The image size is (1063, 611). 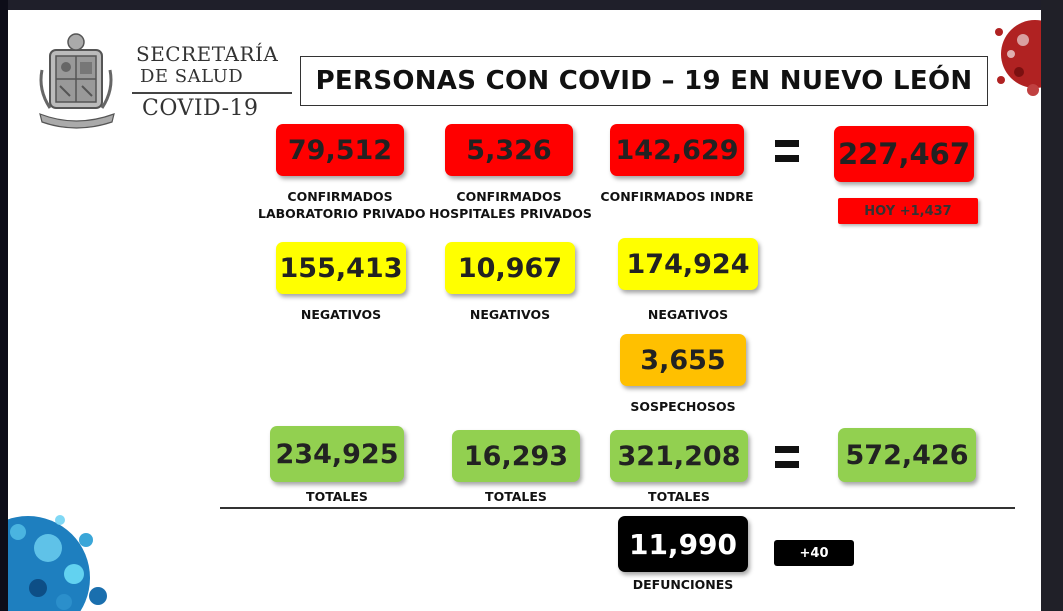 I want to click on total-hosp-box: 16,293, so click(x=516, y=456).